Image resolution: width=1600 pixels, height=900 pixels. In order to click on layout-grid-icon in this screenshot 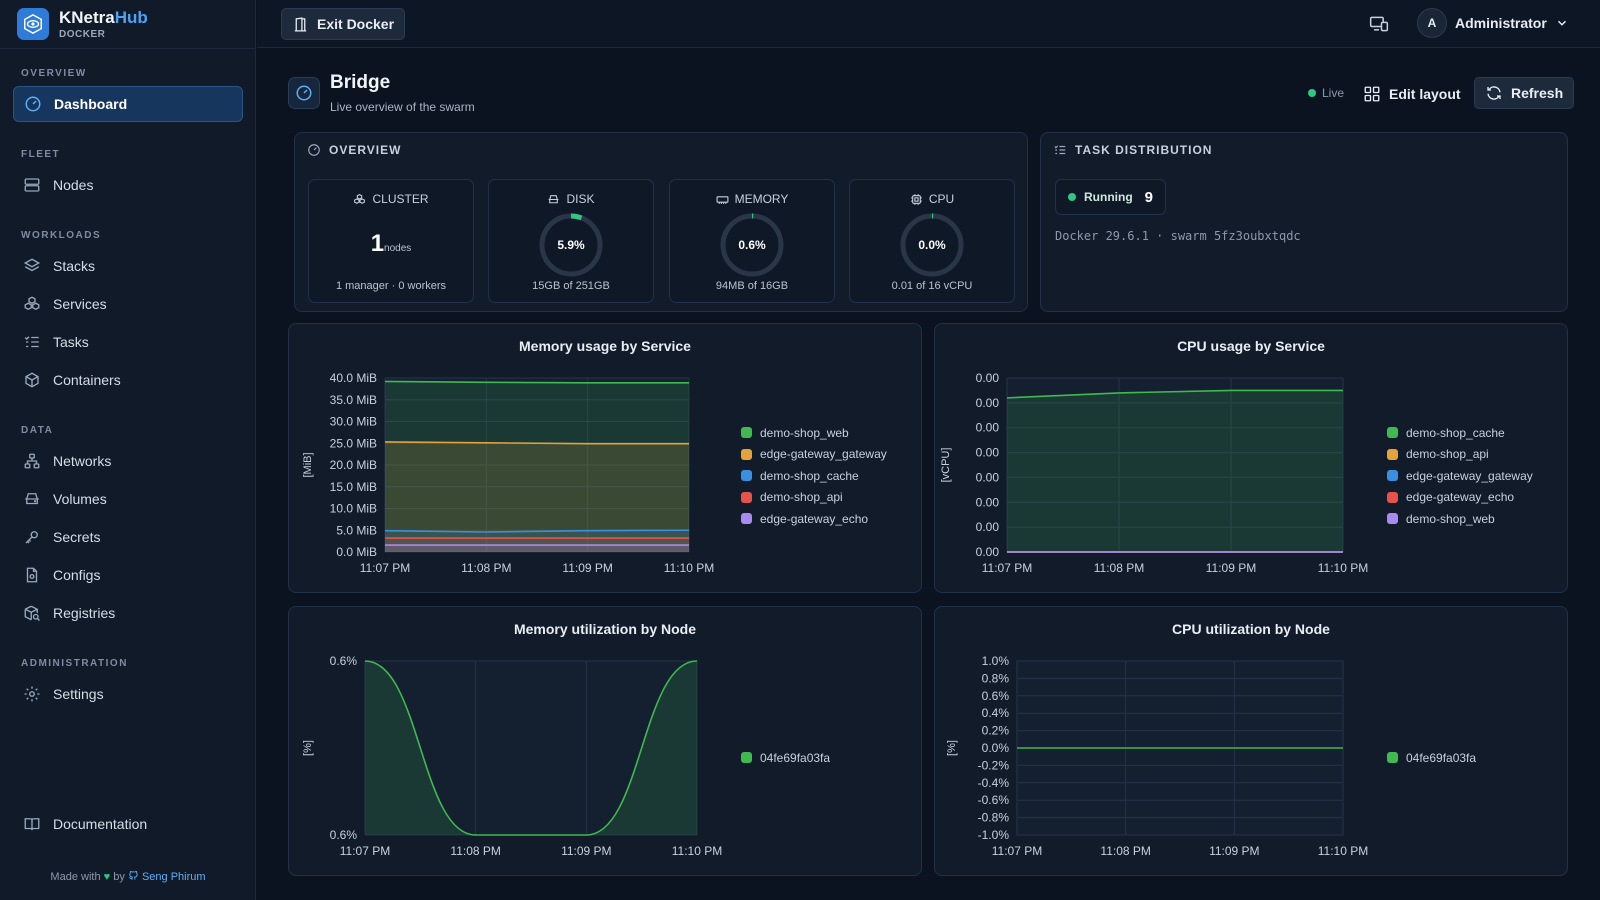, I will do `click(1372, 94)`.